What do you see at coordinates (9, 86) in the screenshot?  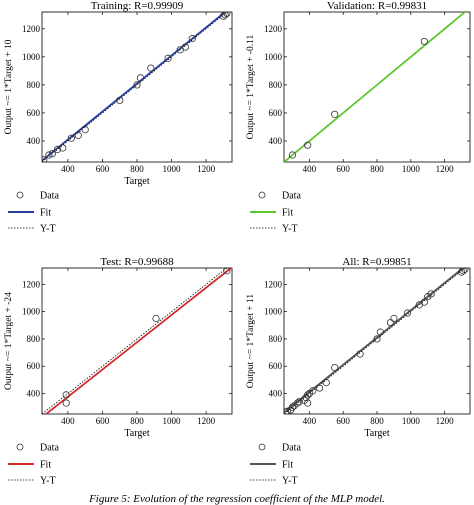 I see `y-axis-label: Output ~= 1*Target + 10` at bounding box center [9, 86].